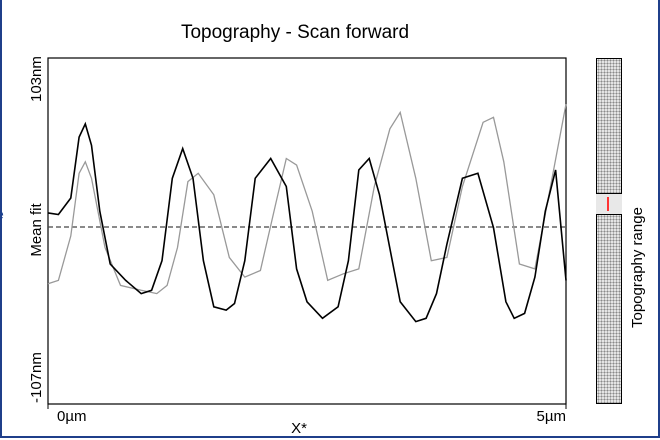  Describe the element at coordinates (0, 344) in the screenshot. I see `left-cutoff-glyph-c: -` at that location.